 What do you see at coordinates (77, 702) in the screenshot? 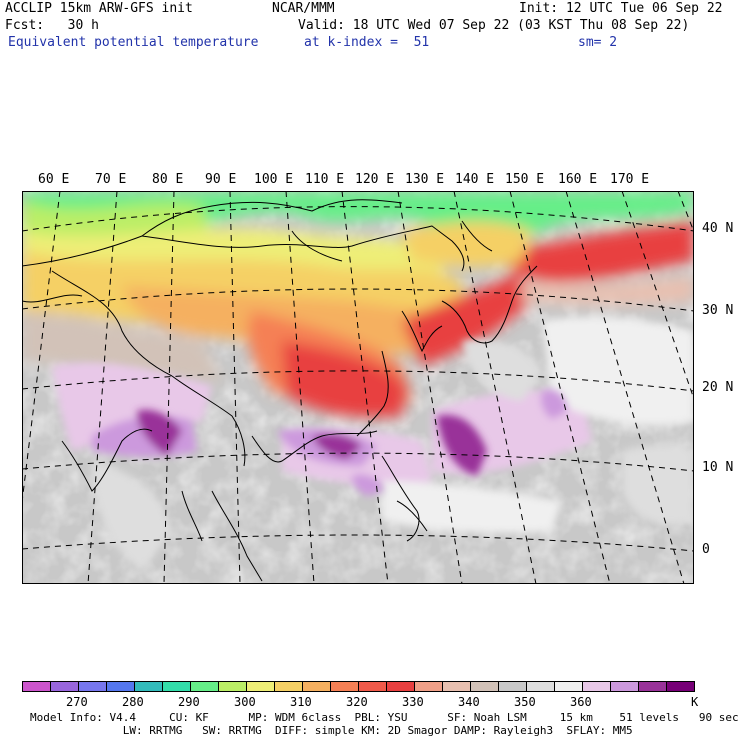
I see `colorbar-label: 270` at bounding box center [77, 702].